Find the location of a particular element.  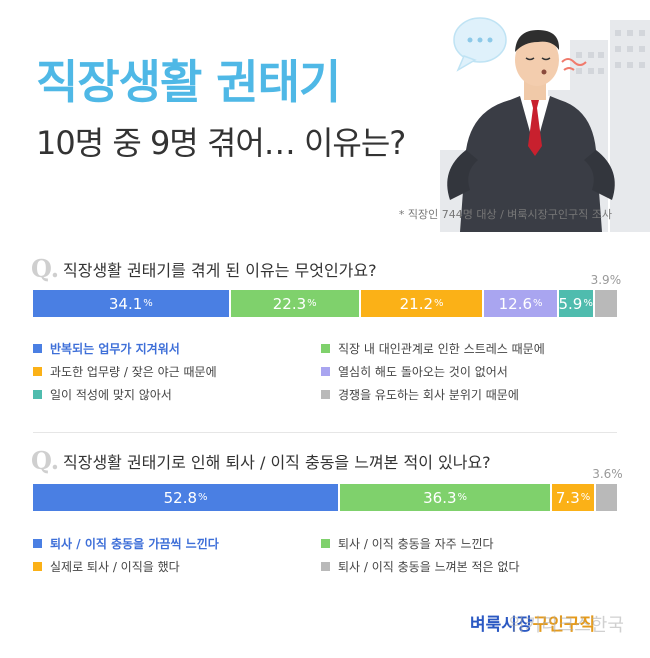

bar-value-label: 7.3 is located at coordinates (567, 497).